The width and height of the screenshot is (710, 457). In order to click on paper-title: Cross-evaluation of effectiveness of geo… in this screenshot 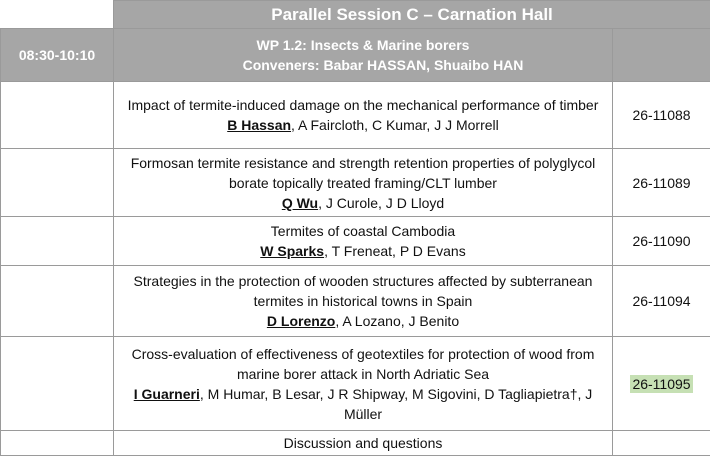, I will do `click(363, 363)`.